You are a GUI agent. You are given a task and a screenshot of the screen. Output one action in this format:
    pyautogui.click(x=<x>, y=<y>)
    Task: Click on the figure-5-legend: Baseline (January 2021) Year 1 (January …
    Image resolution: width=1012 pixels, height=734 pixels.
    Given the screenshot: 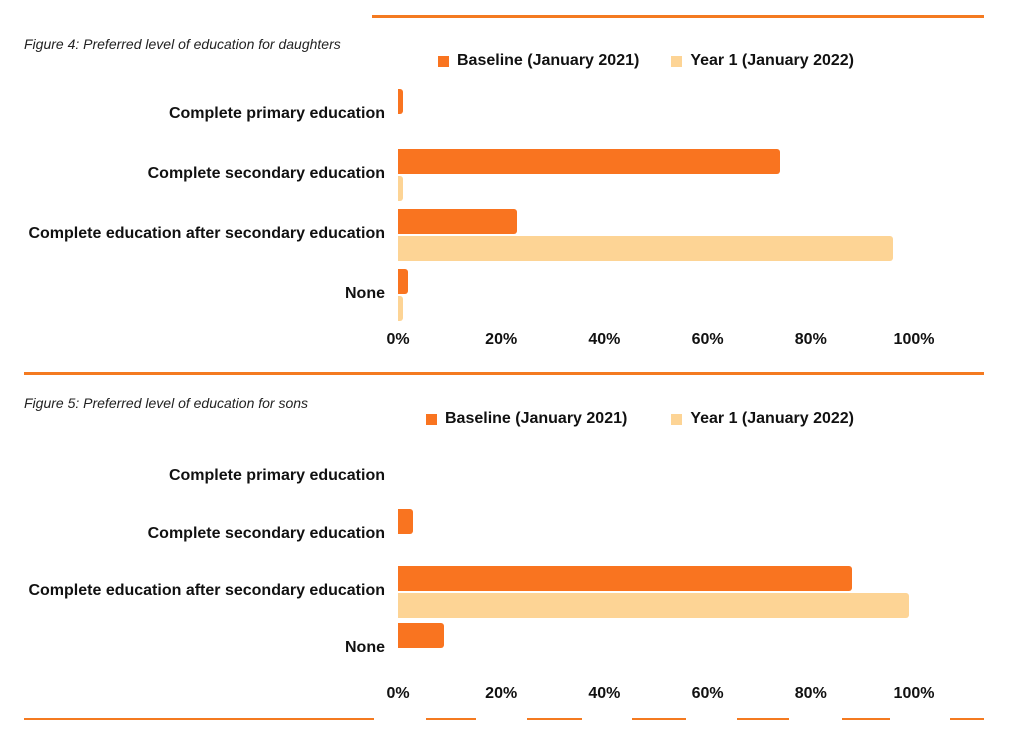 What is the action you would take?
    pyautogui.click(x=656, y=419)
    